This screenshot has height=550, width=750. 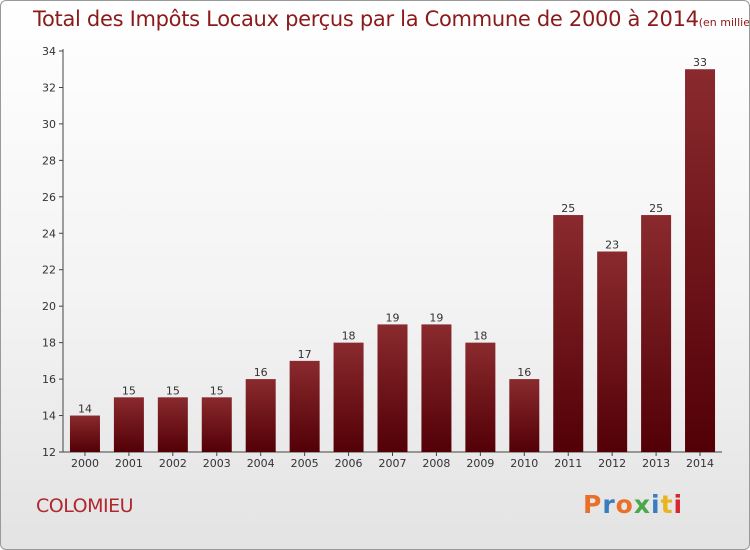 I want to click on logo-letter: r, so click(x=609, y=504).